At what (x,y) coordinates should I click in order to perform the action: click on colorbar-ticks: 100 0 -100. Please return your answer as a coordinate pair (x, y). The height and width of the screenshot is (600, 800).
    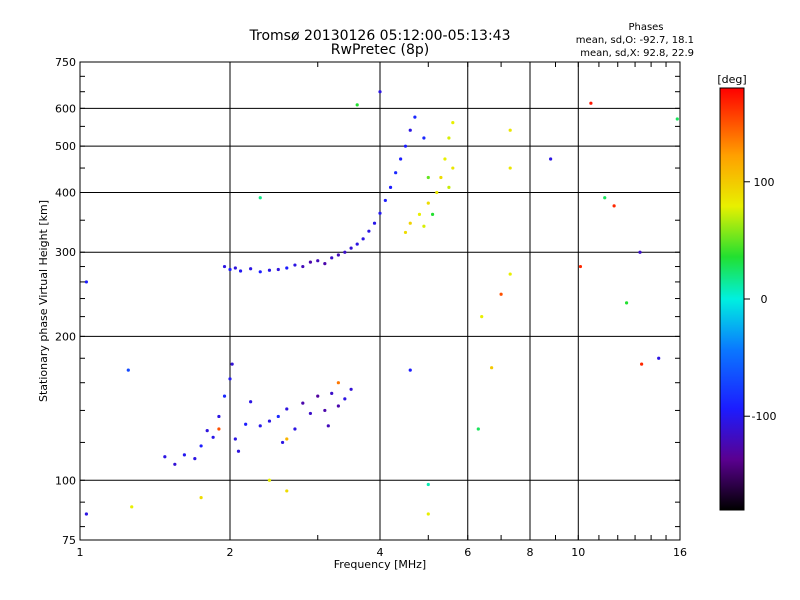
    Looking at the image, I should click on (760, 299).